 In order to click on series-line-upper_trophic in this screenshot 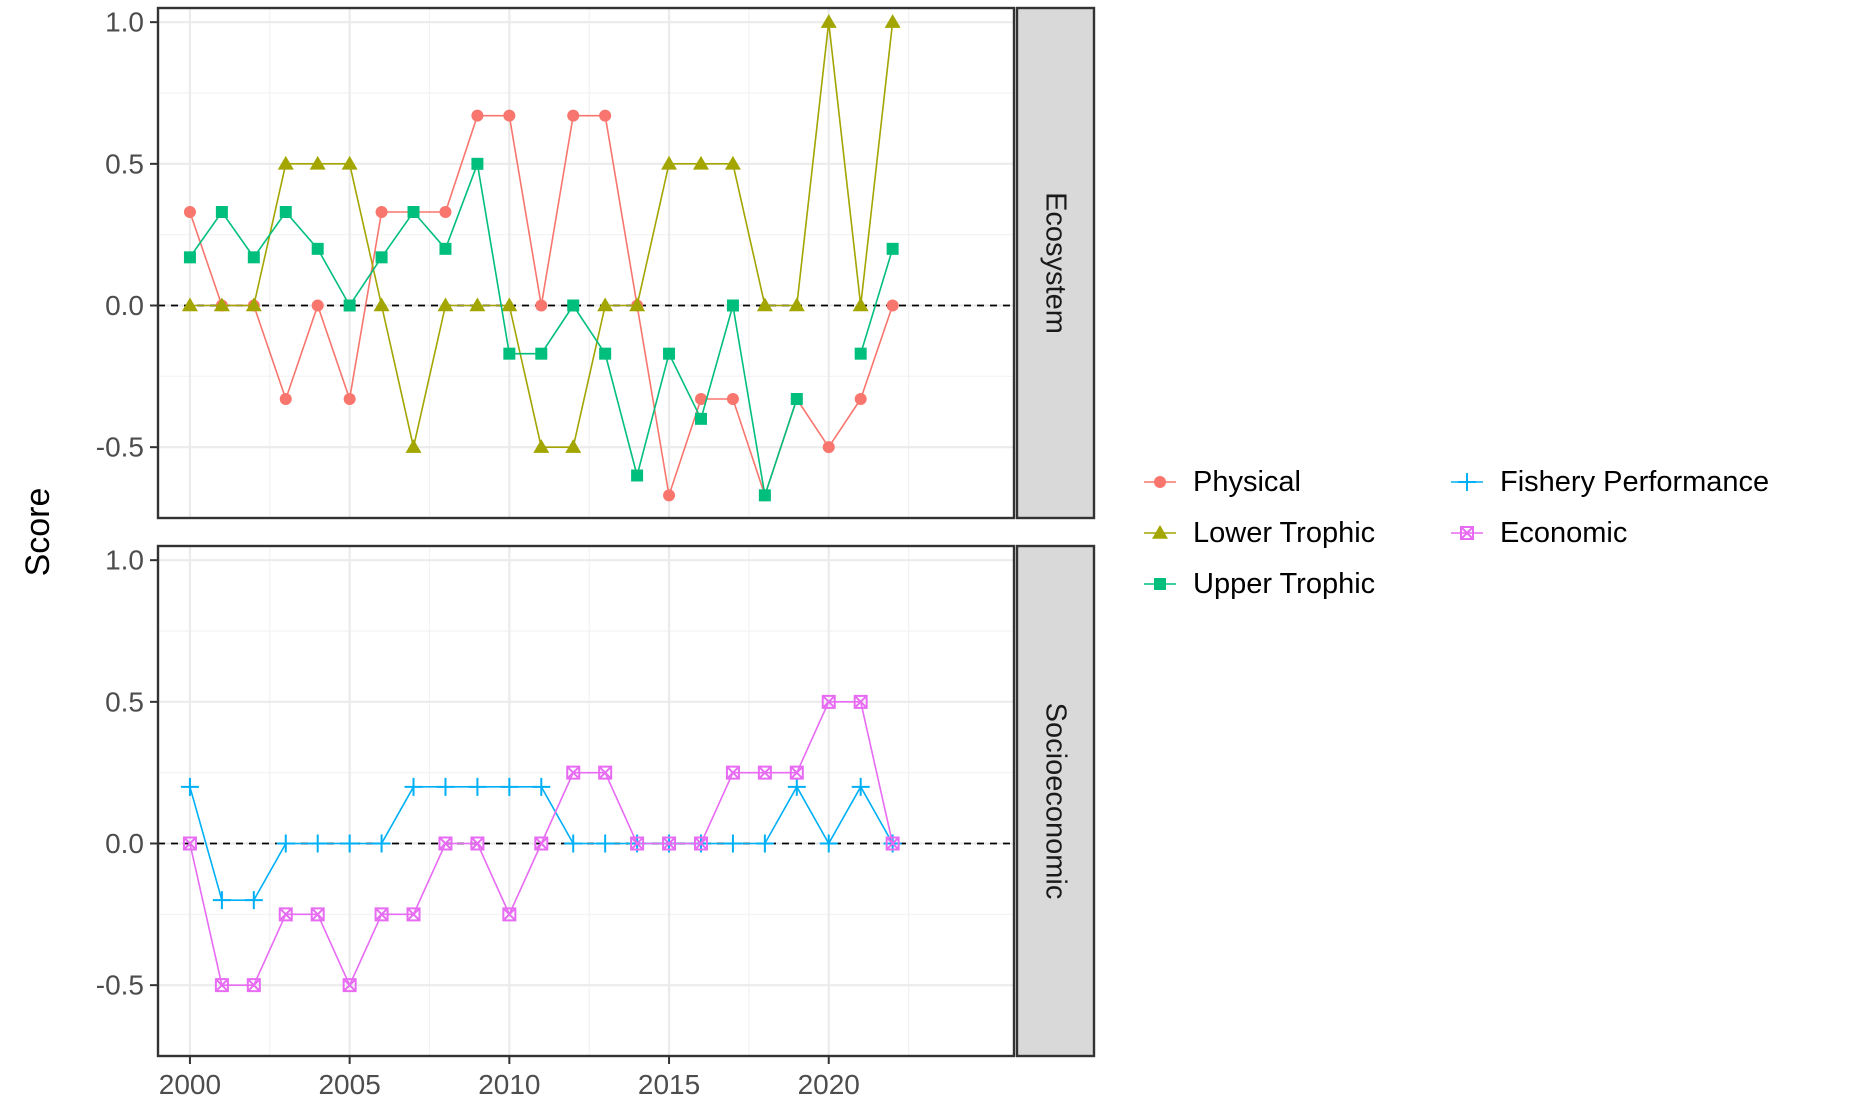, I will do `click(541, 328)`.